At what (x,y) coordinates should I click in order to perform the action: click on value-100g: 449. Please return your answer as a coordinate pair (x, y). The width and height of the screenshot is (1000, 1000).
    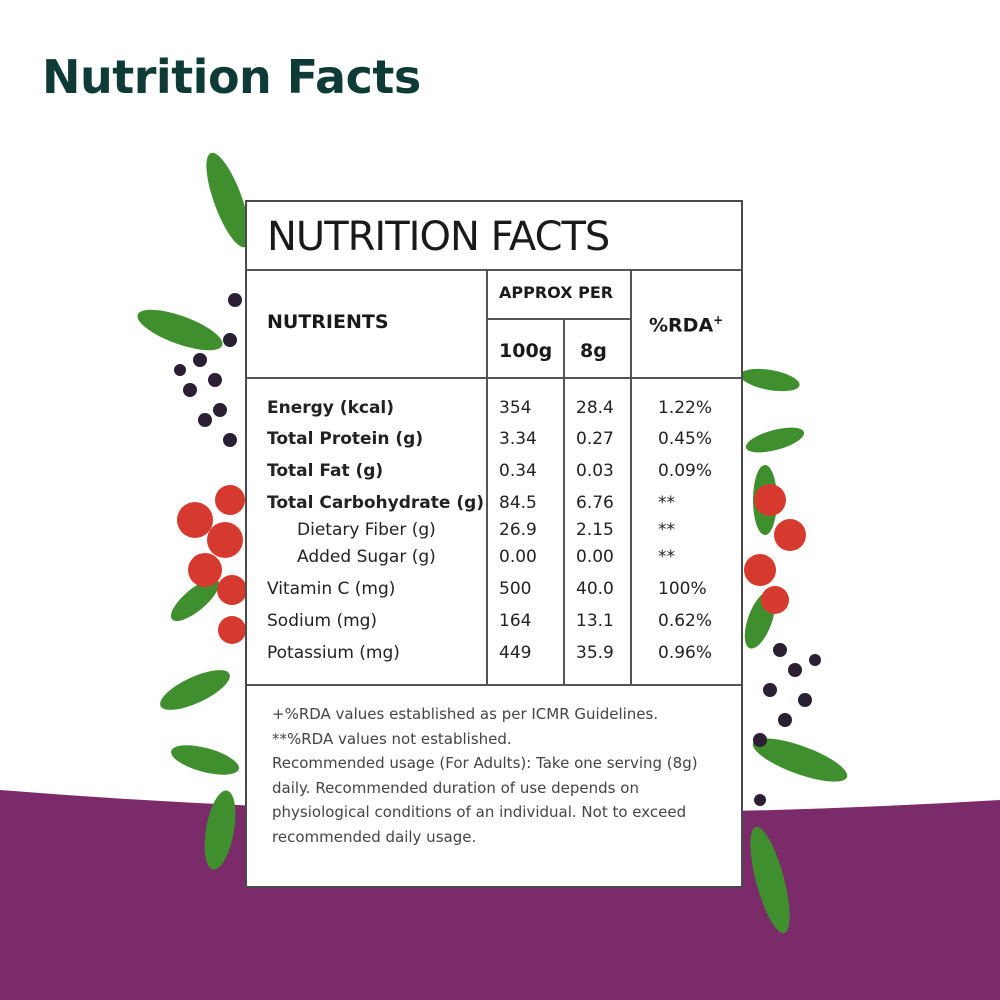
    Looking at the image, I should click on (515, 653).